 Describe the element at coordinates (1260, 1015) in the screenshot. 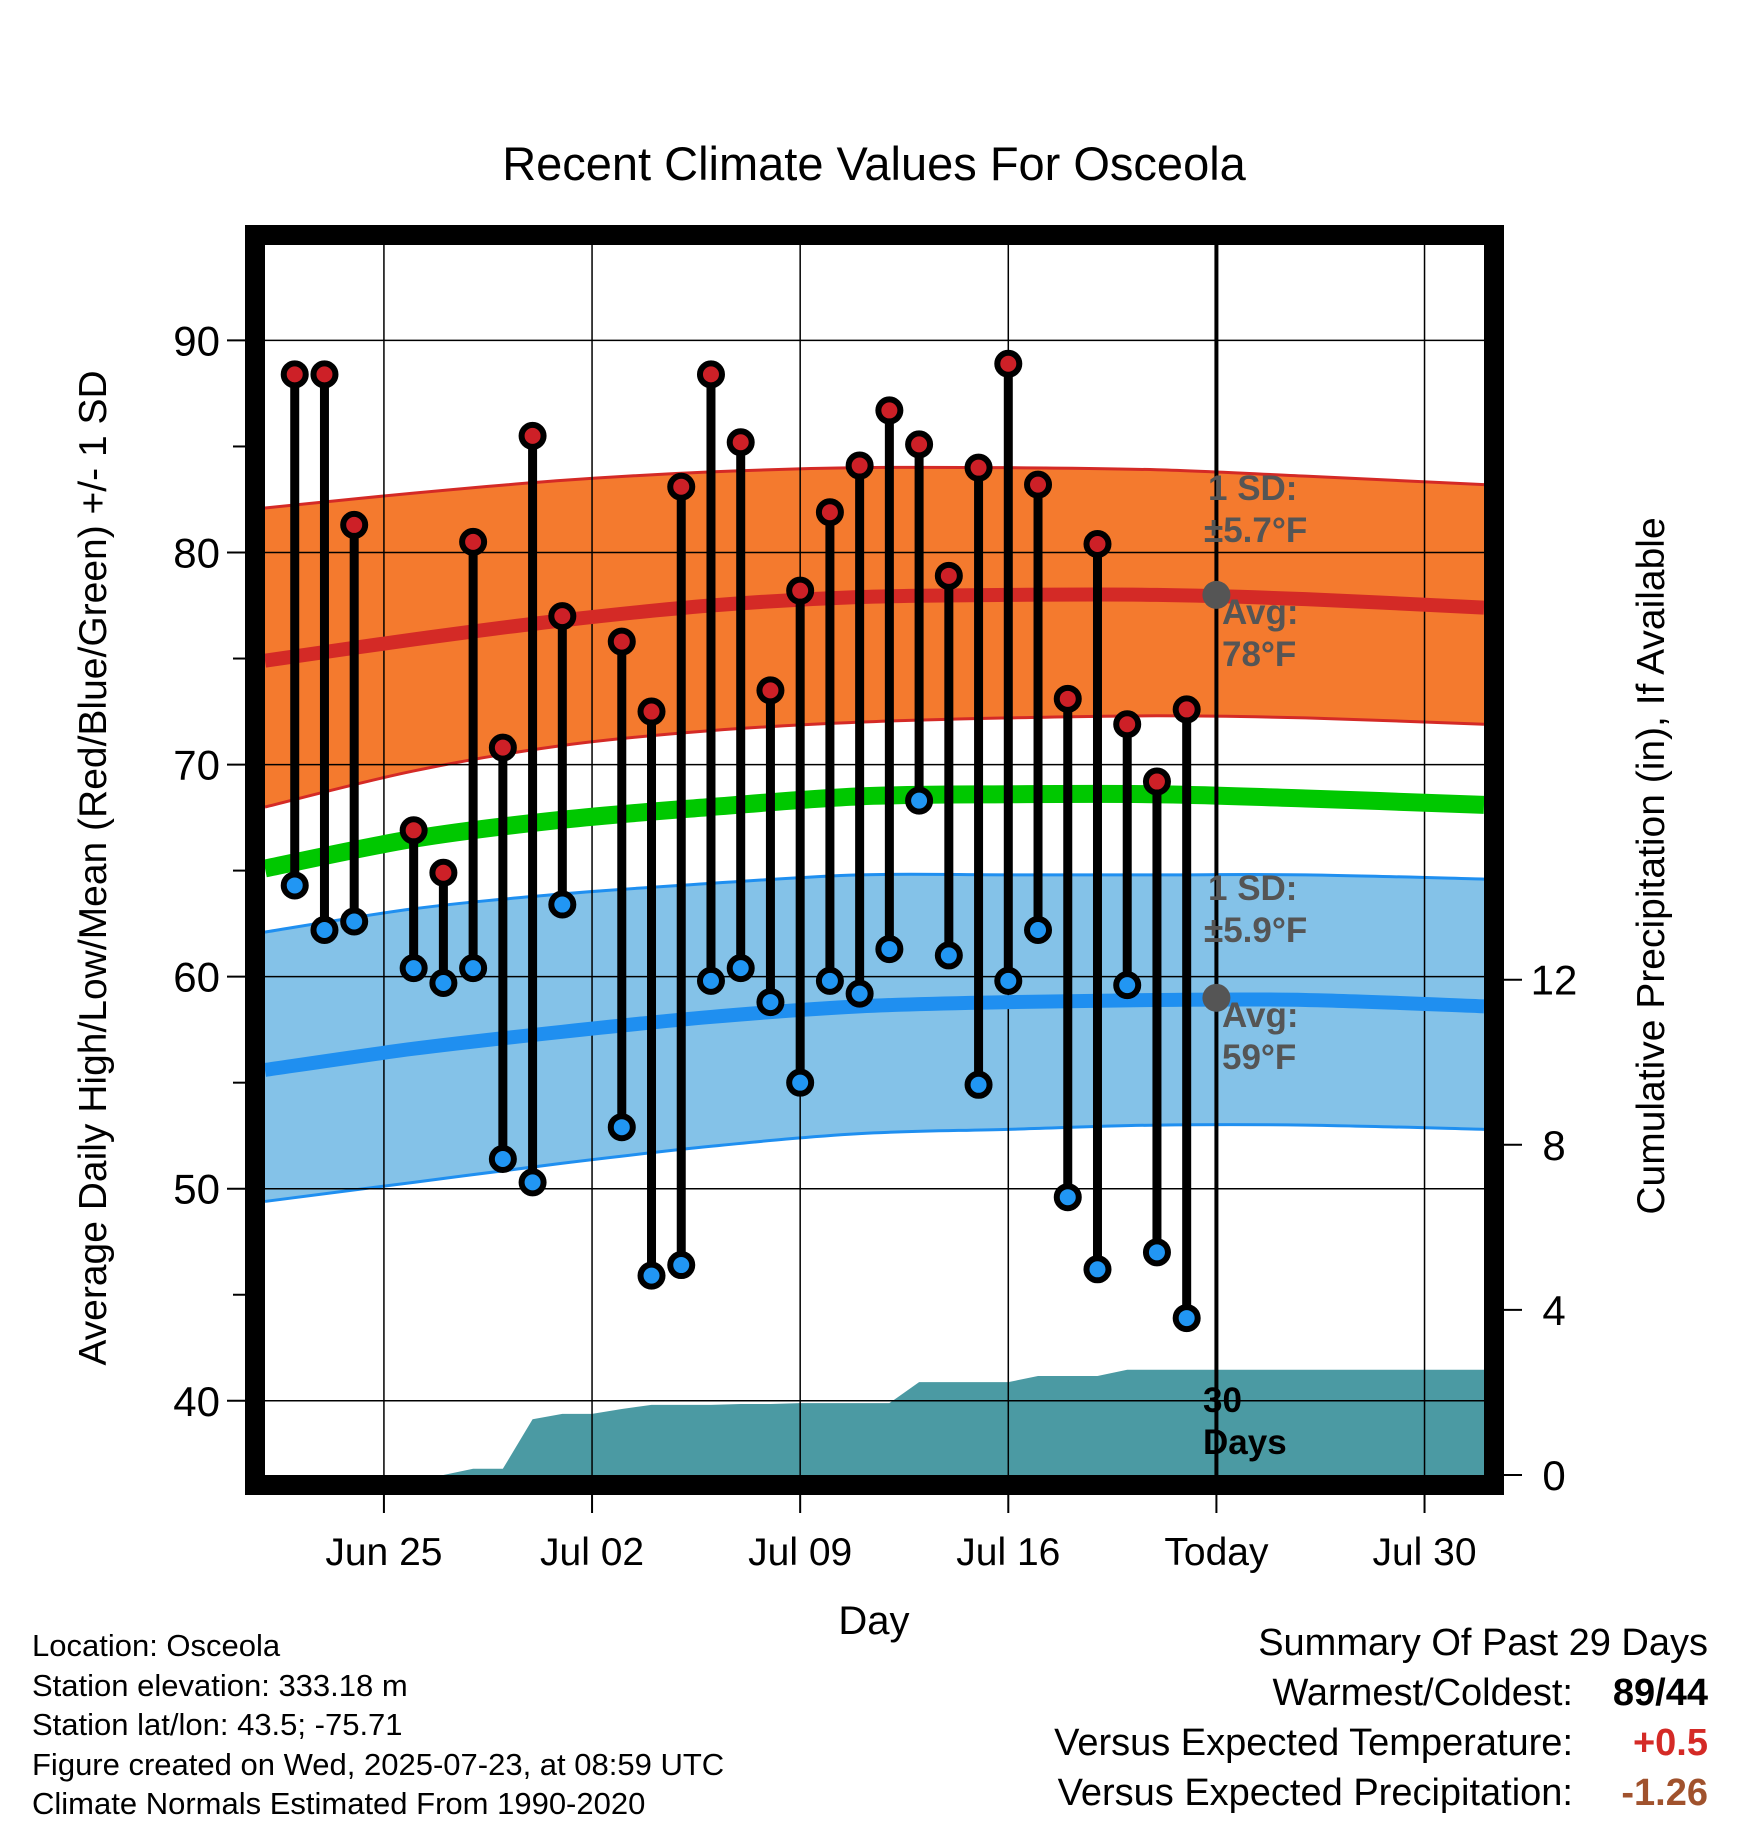

I see `low-avg-label: Avg:` at that location.